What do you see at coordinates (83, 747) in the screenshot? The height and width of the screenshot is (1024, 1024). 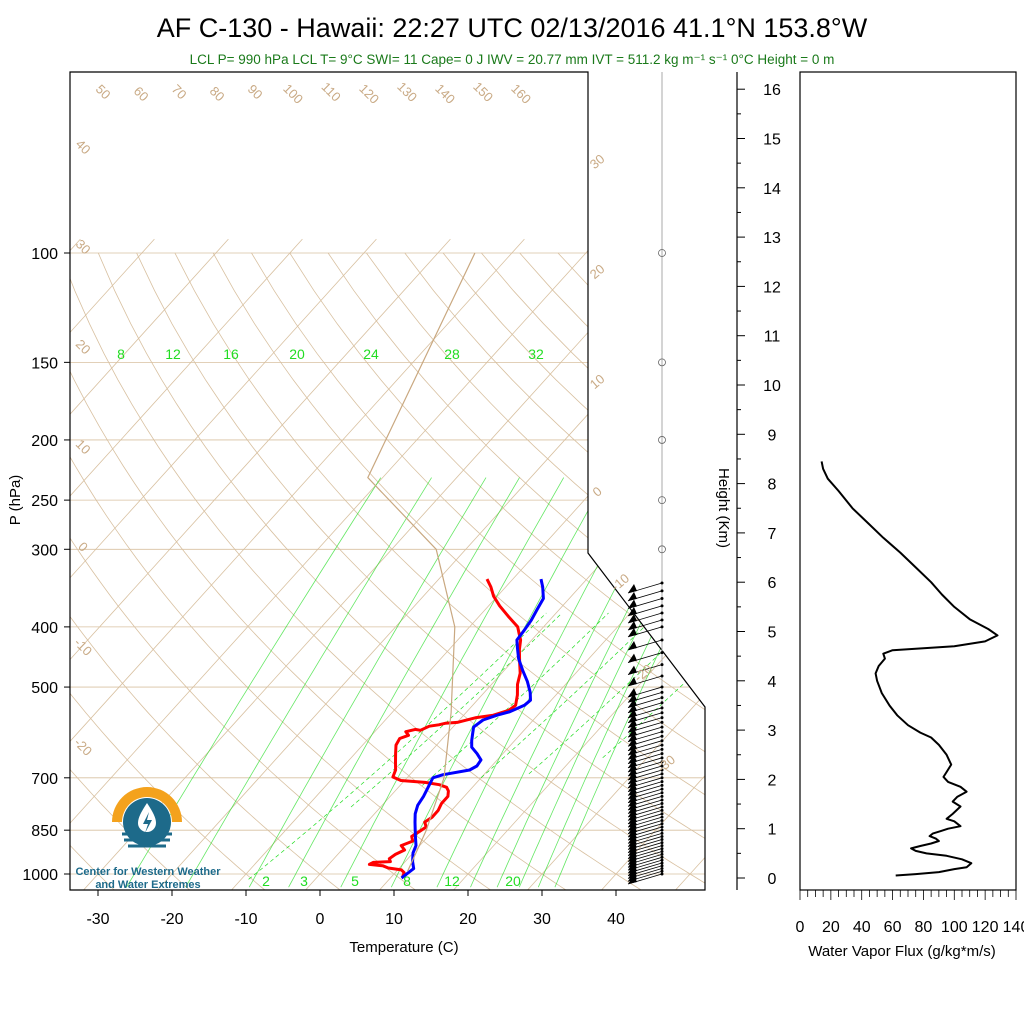 I see `isotherm-left-label: -20` at bounding box center [83, 747].